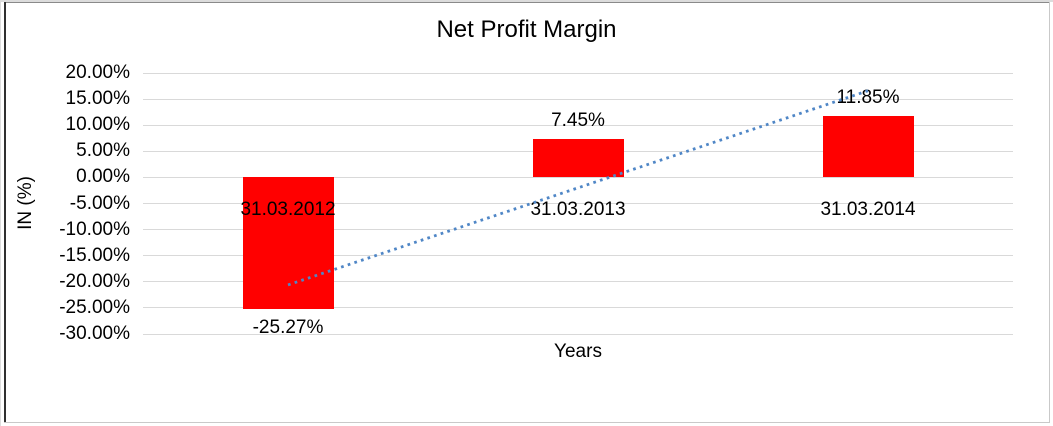 The width and height of the screenshot is (1053, 426). What do you see at coordinates (578, 158) in the screenshot?
I see `bar-31.03.2013` at bounding box center [578, 158].